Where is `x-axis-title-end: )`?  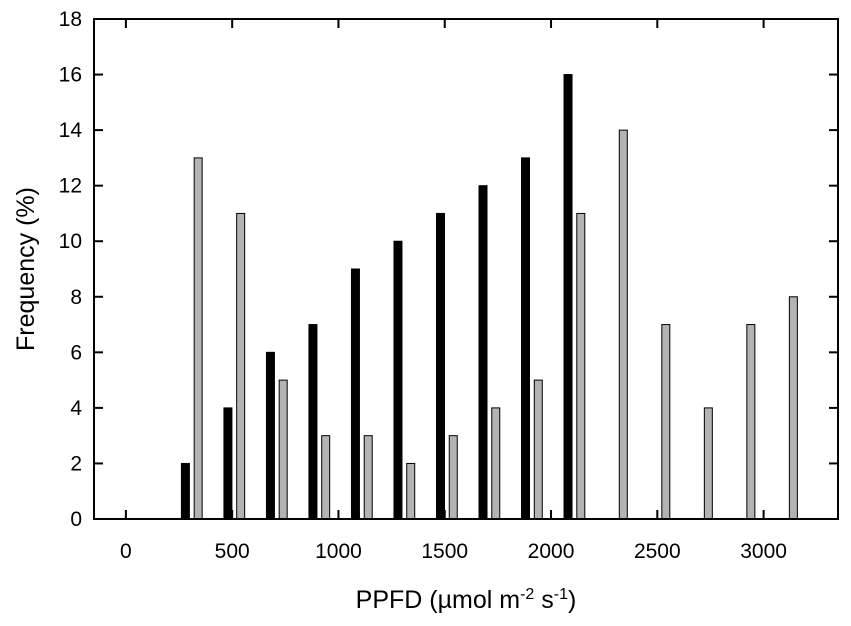 x-axis-title-end: ) is located at coordinates (572, 600).